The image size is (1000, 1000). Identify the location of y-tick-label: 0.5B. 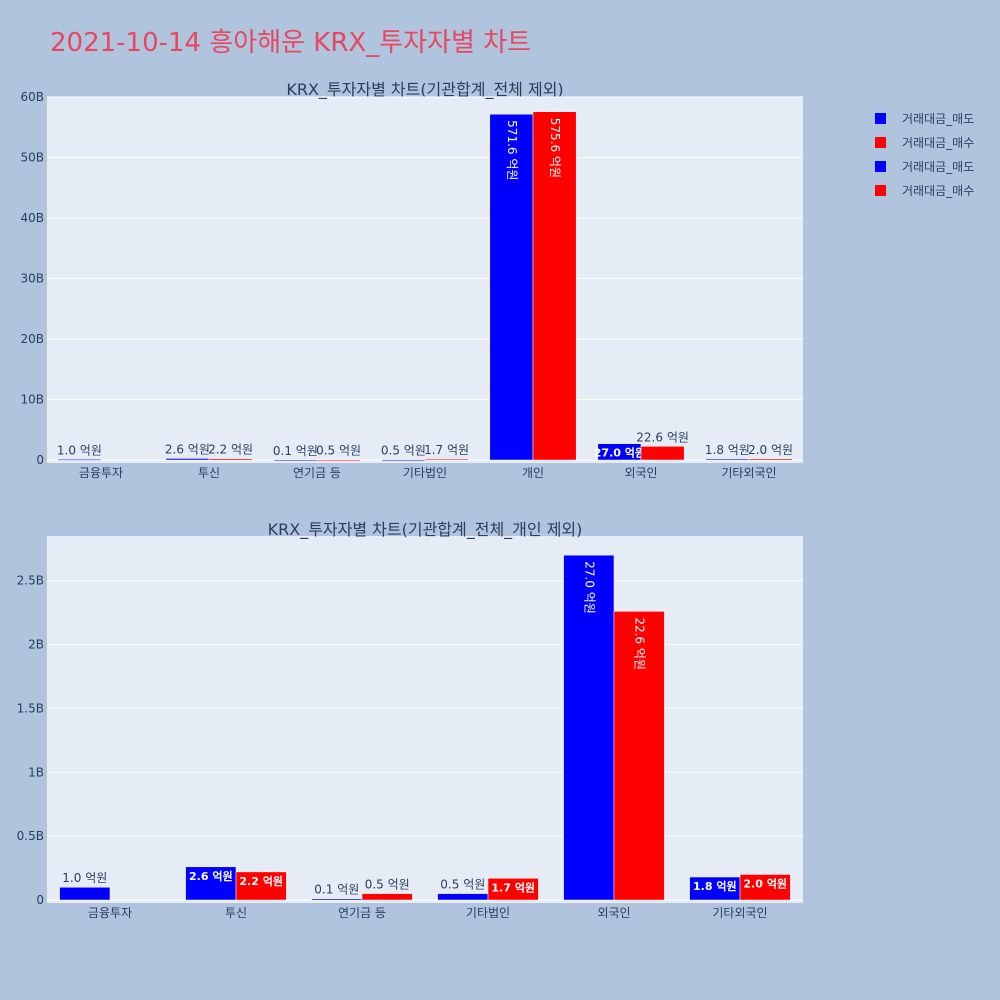
(30, 836).